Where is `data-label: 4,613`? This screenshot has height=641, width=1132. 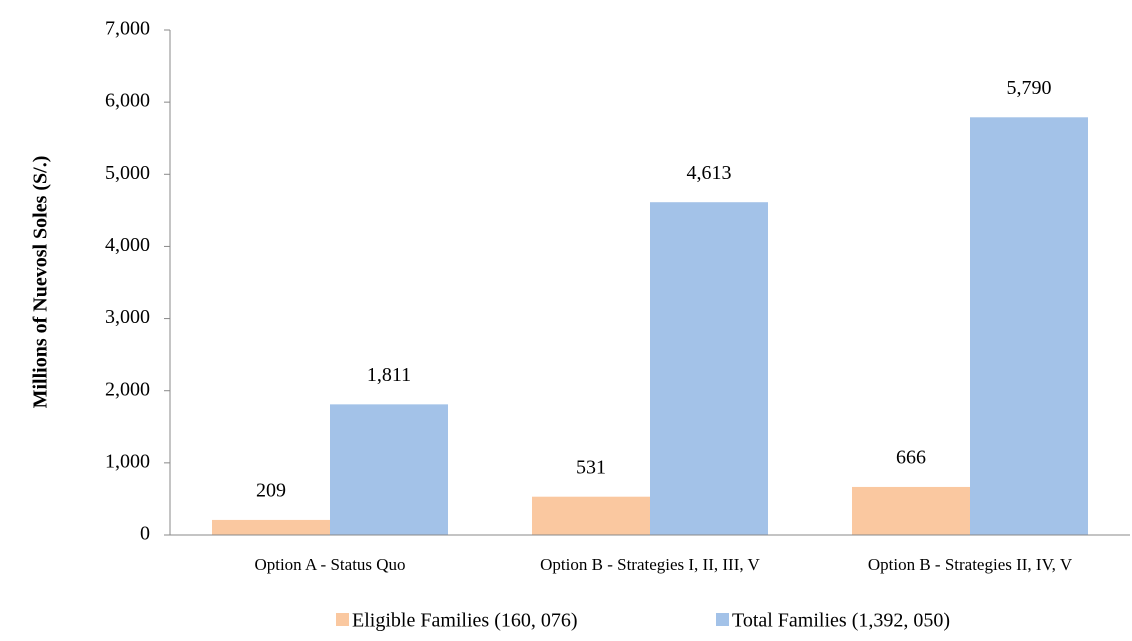
data-label: 4,613 is located at coordinates (709, 173).